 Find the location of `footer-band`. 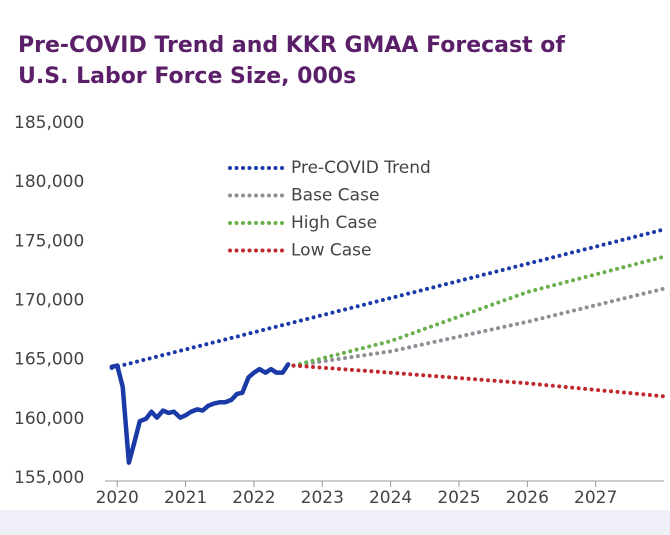

footer-band is located at coordinates (335, 522).